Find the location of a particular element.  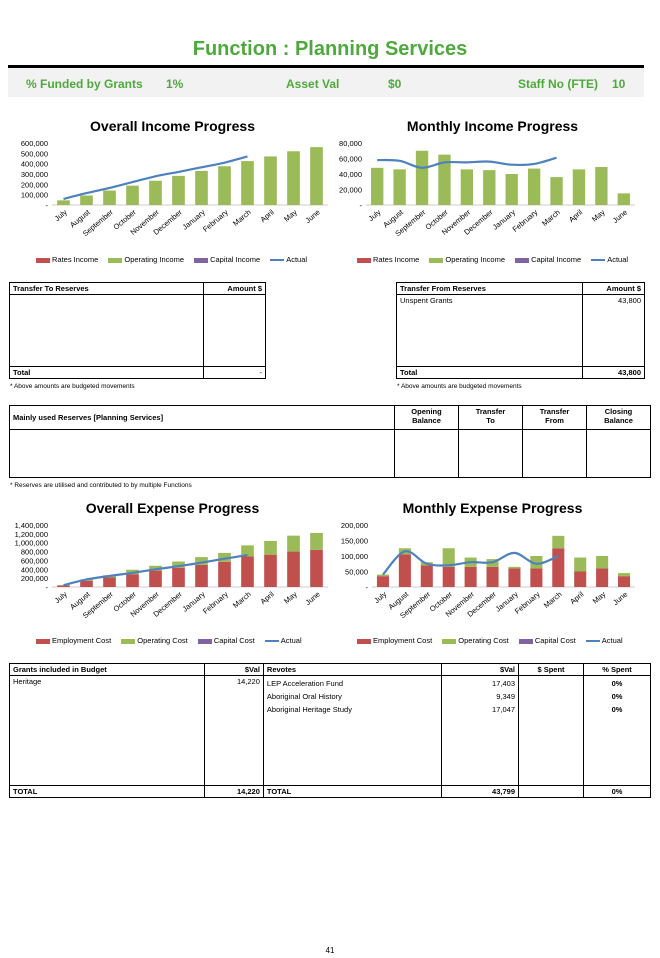

funded-label: % Funded by Grants is located at coordinates (84, 84).